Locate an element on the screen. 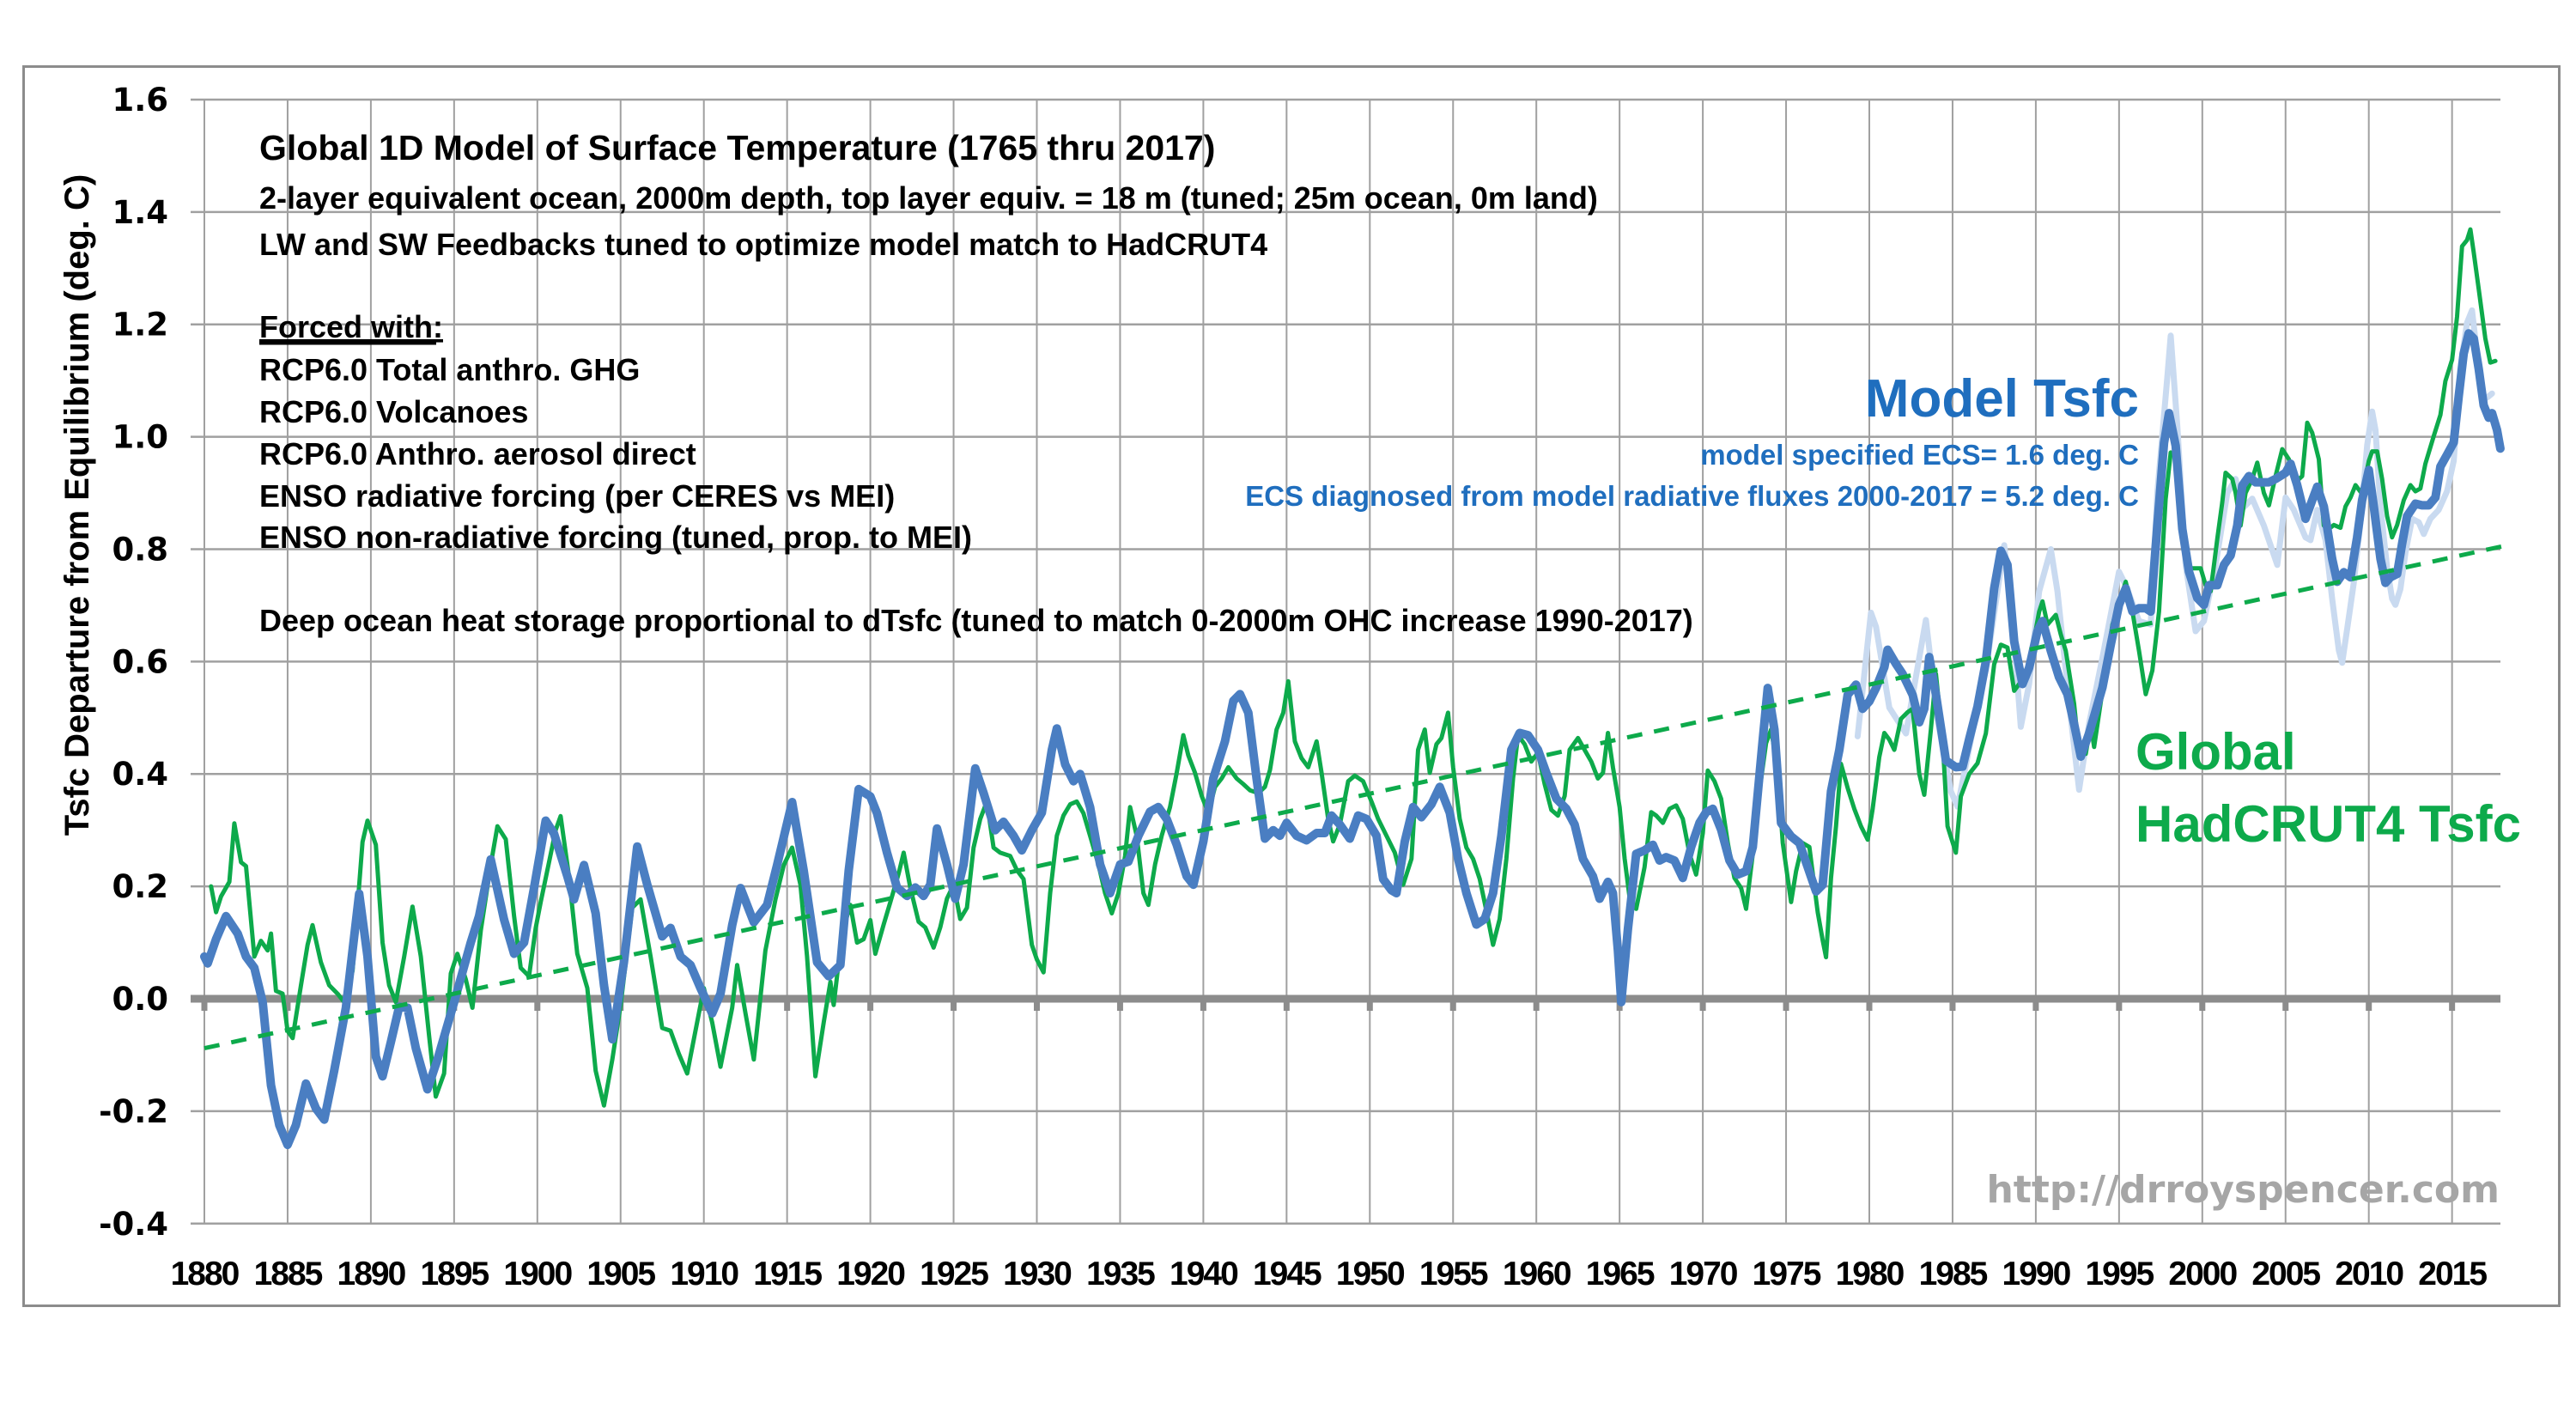 The height and width of the screenshot is (1417, 2576). watermark: http://drroyspencer.com is located at coordinates (2243, 1190).